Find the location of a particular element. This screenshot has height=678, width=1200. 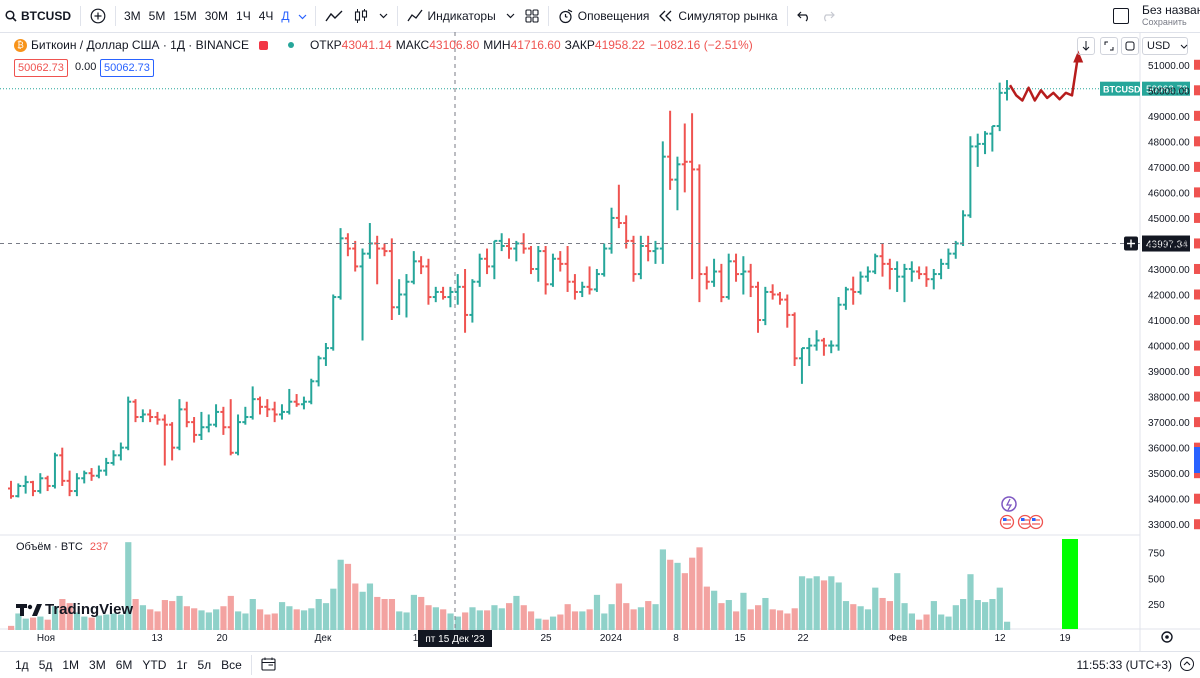

range-4: 6М is located at coordinates (124, 665).